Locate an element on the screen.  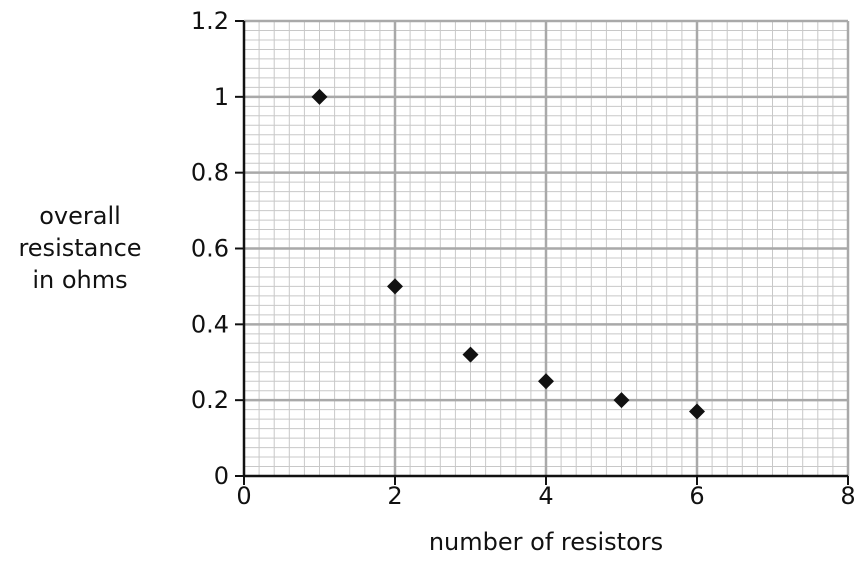
y-axis-label-line-3: in ohms is located at coordinates (80, 280).